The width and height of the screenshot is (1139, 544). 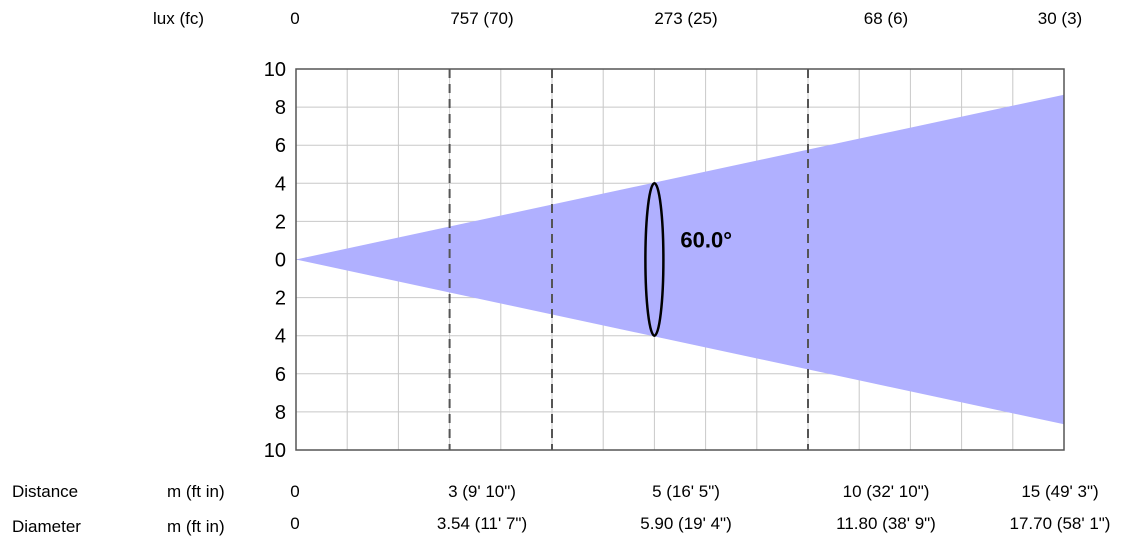 What do you see at coordinates (295, 523) in the screenshot?
I see `diameter-value: 0` at bounding box center [295, 523].